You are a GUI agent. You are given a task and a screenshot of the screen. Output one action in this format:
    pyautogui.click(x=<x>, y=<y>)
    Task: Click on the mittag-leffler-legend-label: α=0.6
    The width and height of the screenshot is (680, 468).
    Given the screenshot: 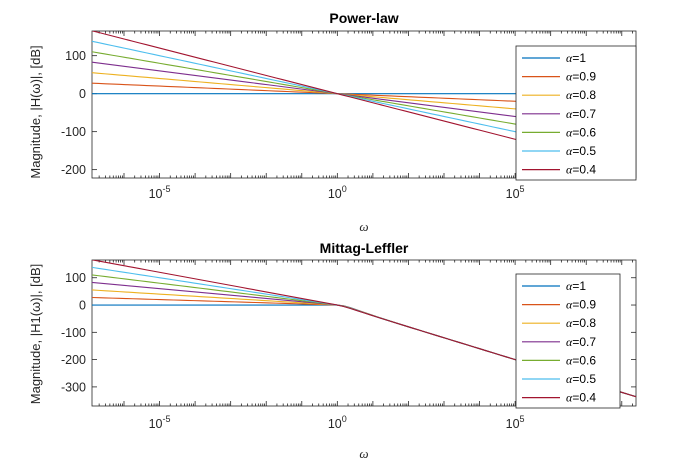 What is the action you would take?
    pyautogui.click(x=581, y=360)
    